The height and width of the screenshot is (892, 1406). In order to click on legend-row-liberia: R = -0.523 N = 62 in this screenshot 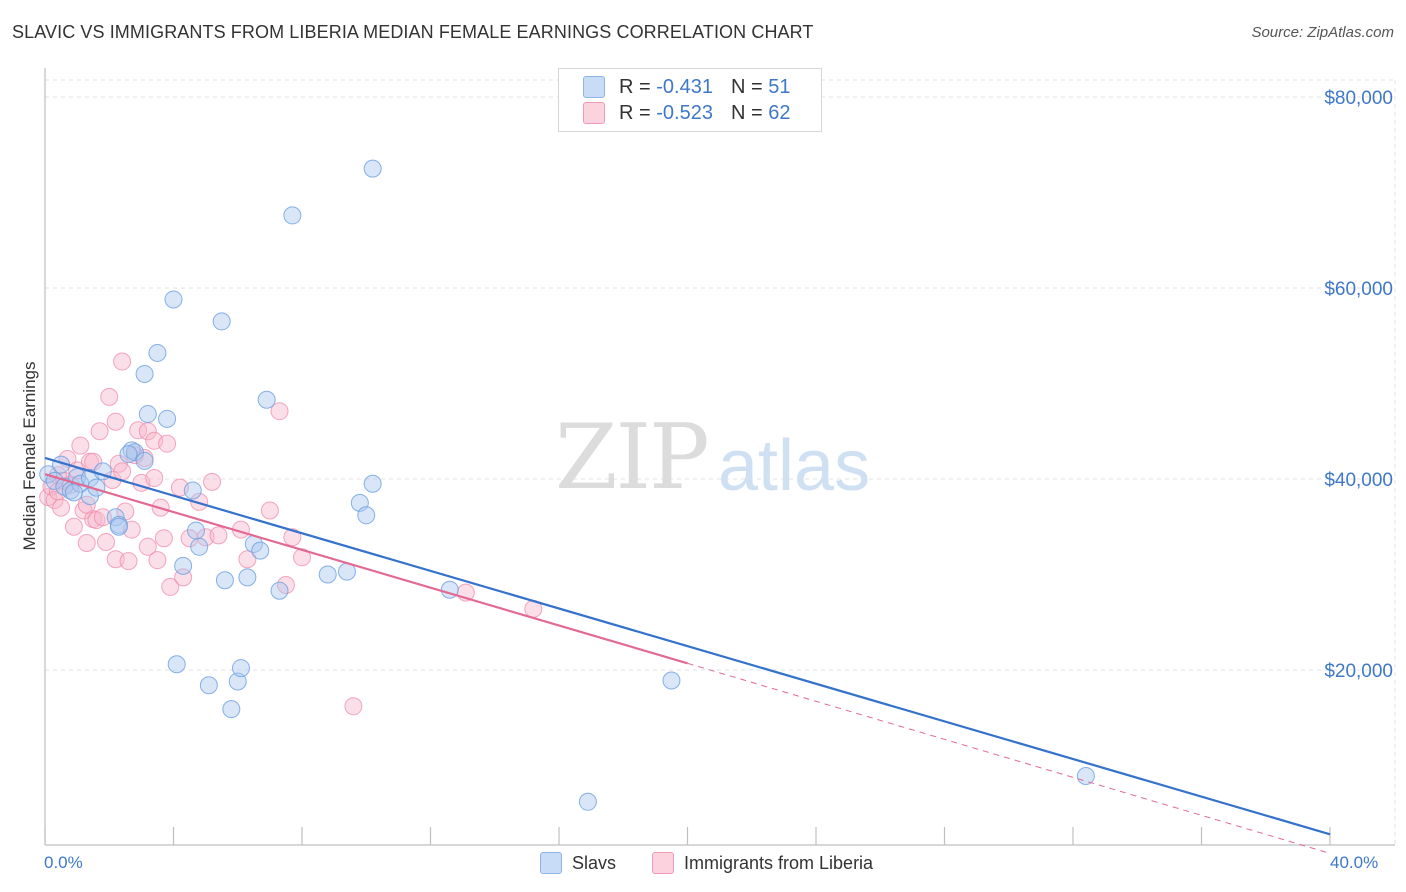, I will do `click(686, 113)`.